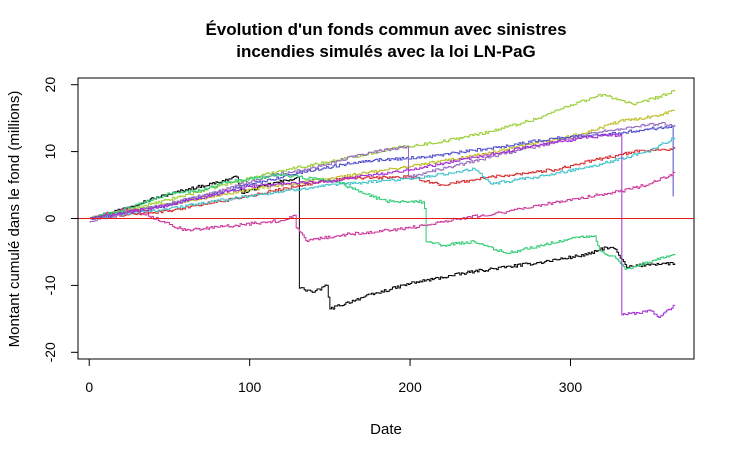  What do you see at coordinates (334, 376) in the screenshot?
I see `x-axis: 0 100 200 300` at bounding box center [334, 376].